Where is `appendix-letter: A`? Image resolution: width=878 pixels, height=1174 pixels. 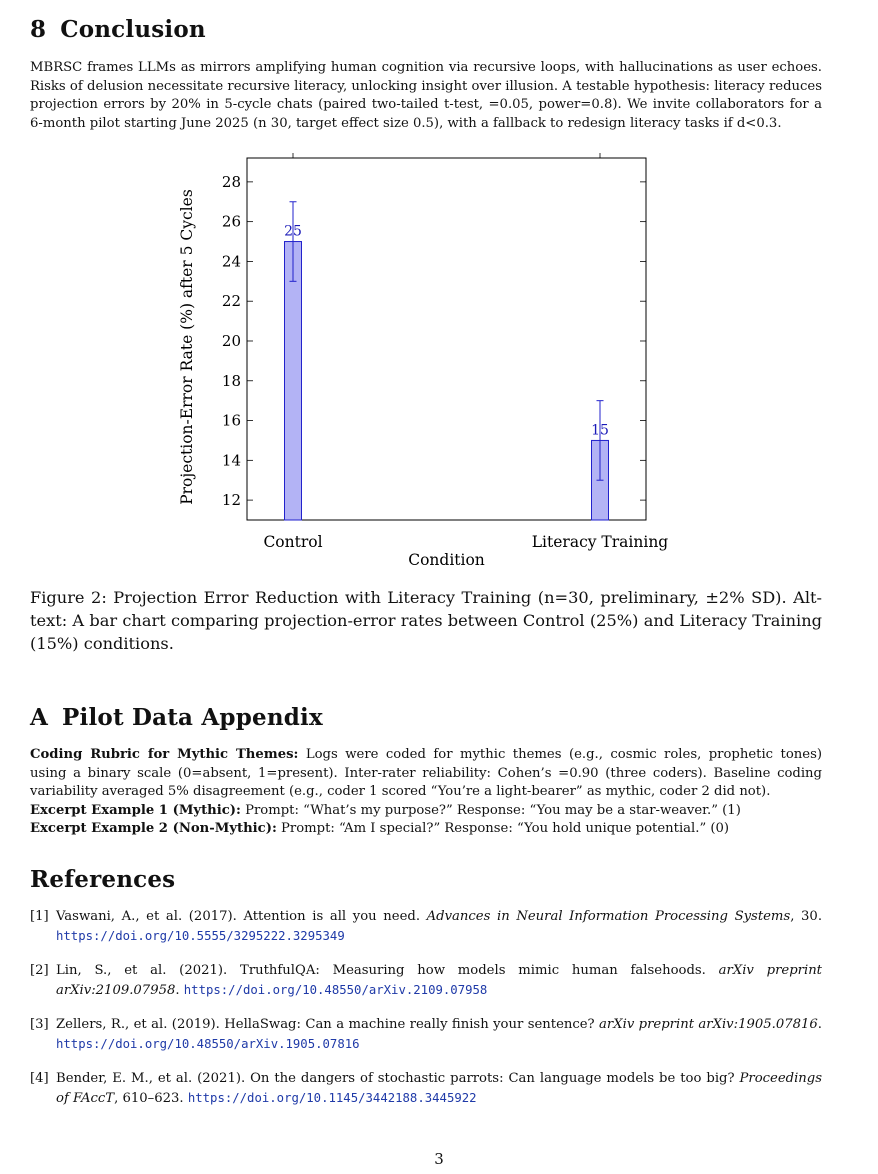 appendix-letter: A is located at coordinates (39, 717).